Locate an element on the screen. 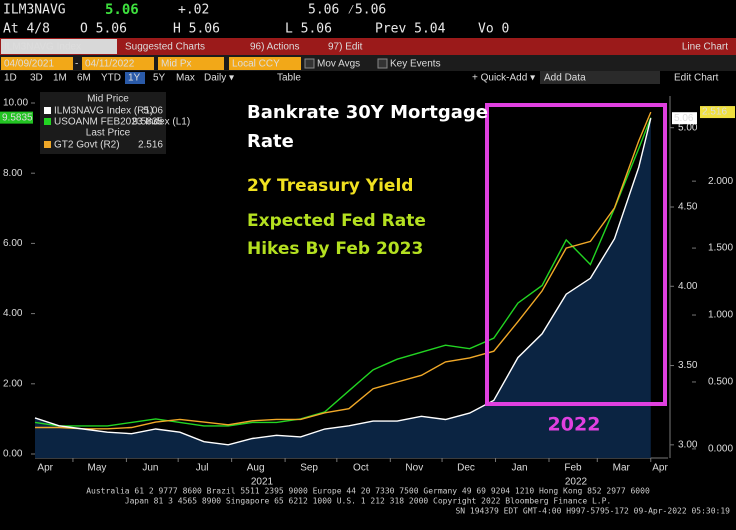  legend is located at coordinates (103, 123).